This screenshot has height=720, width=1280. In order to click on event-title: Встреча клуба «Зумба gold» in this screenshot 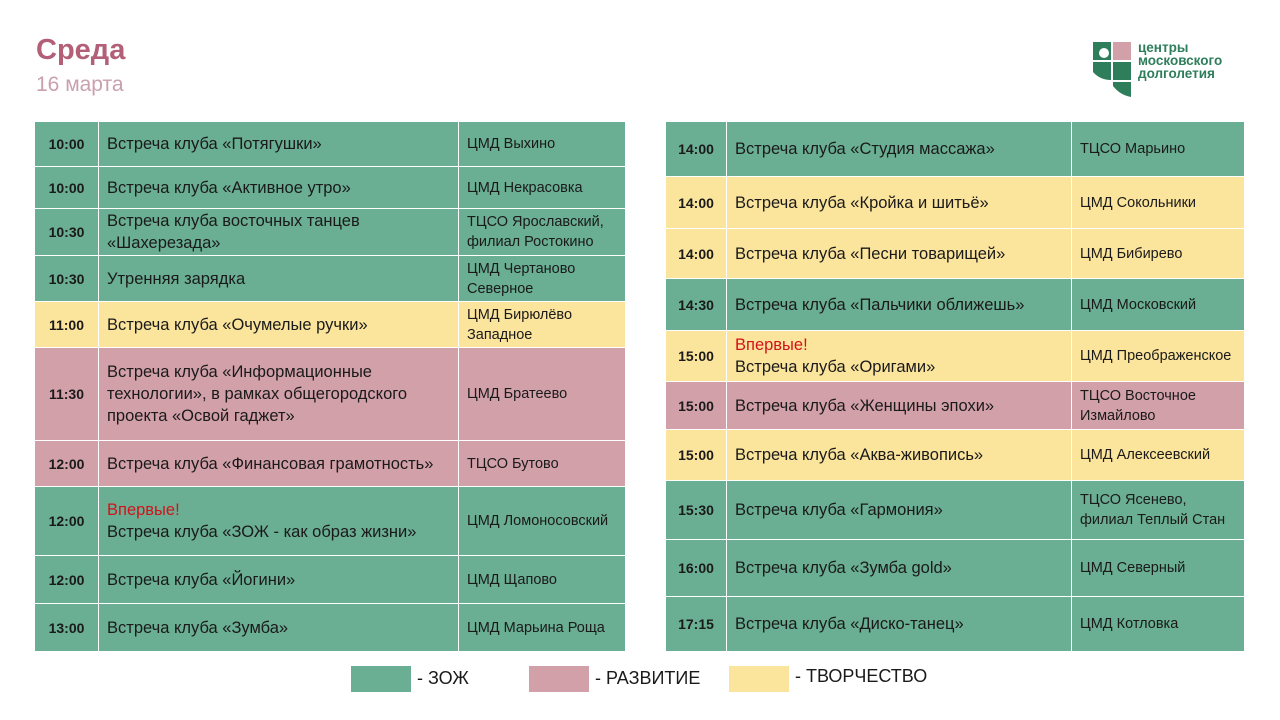, I will do `click(843, 568)`.